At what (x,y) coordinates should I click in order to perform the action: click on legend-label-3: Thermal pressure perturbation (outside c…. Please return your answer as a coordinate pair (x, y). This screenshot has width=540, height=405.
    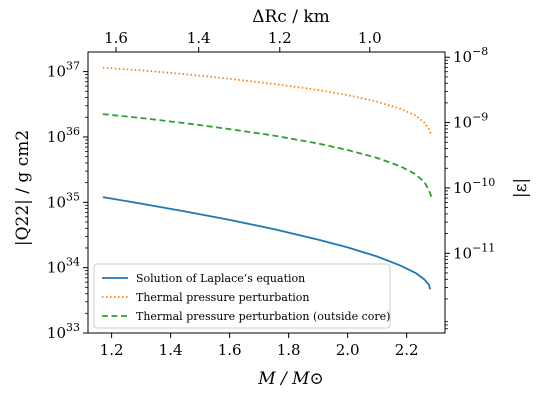
    Looking at the image, I should click on (263, 316).